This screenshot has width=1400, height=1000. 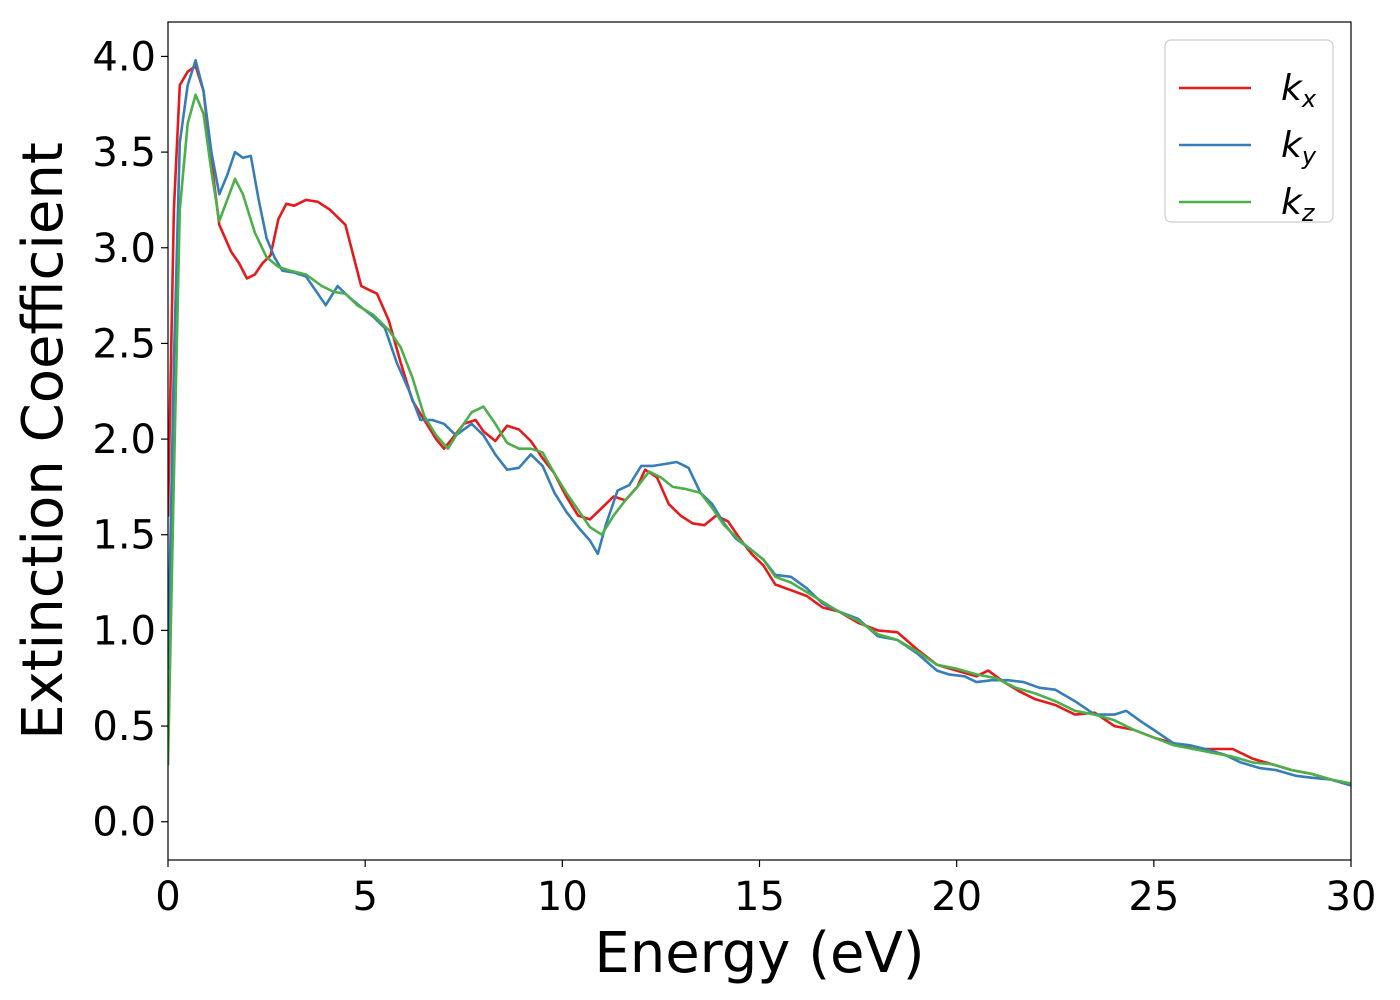 I want to click on y-tick-label: 0.0, so click(x=124, y=823).